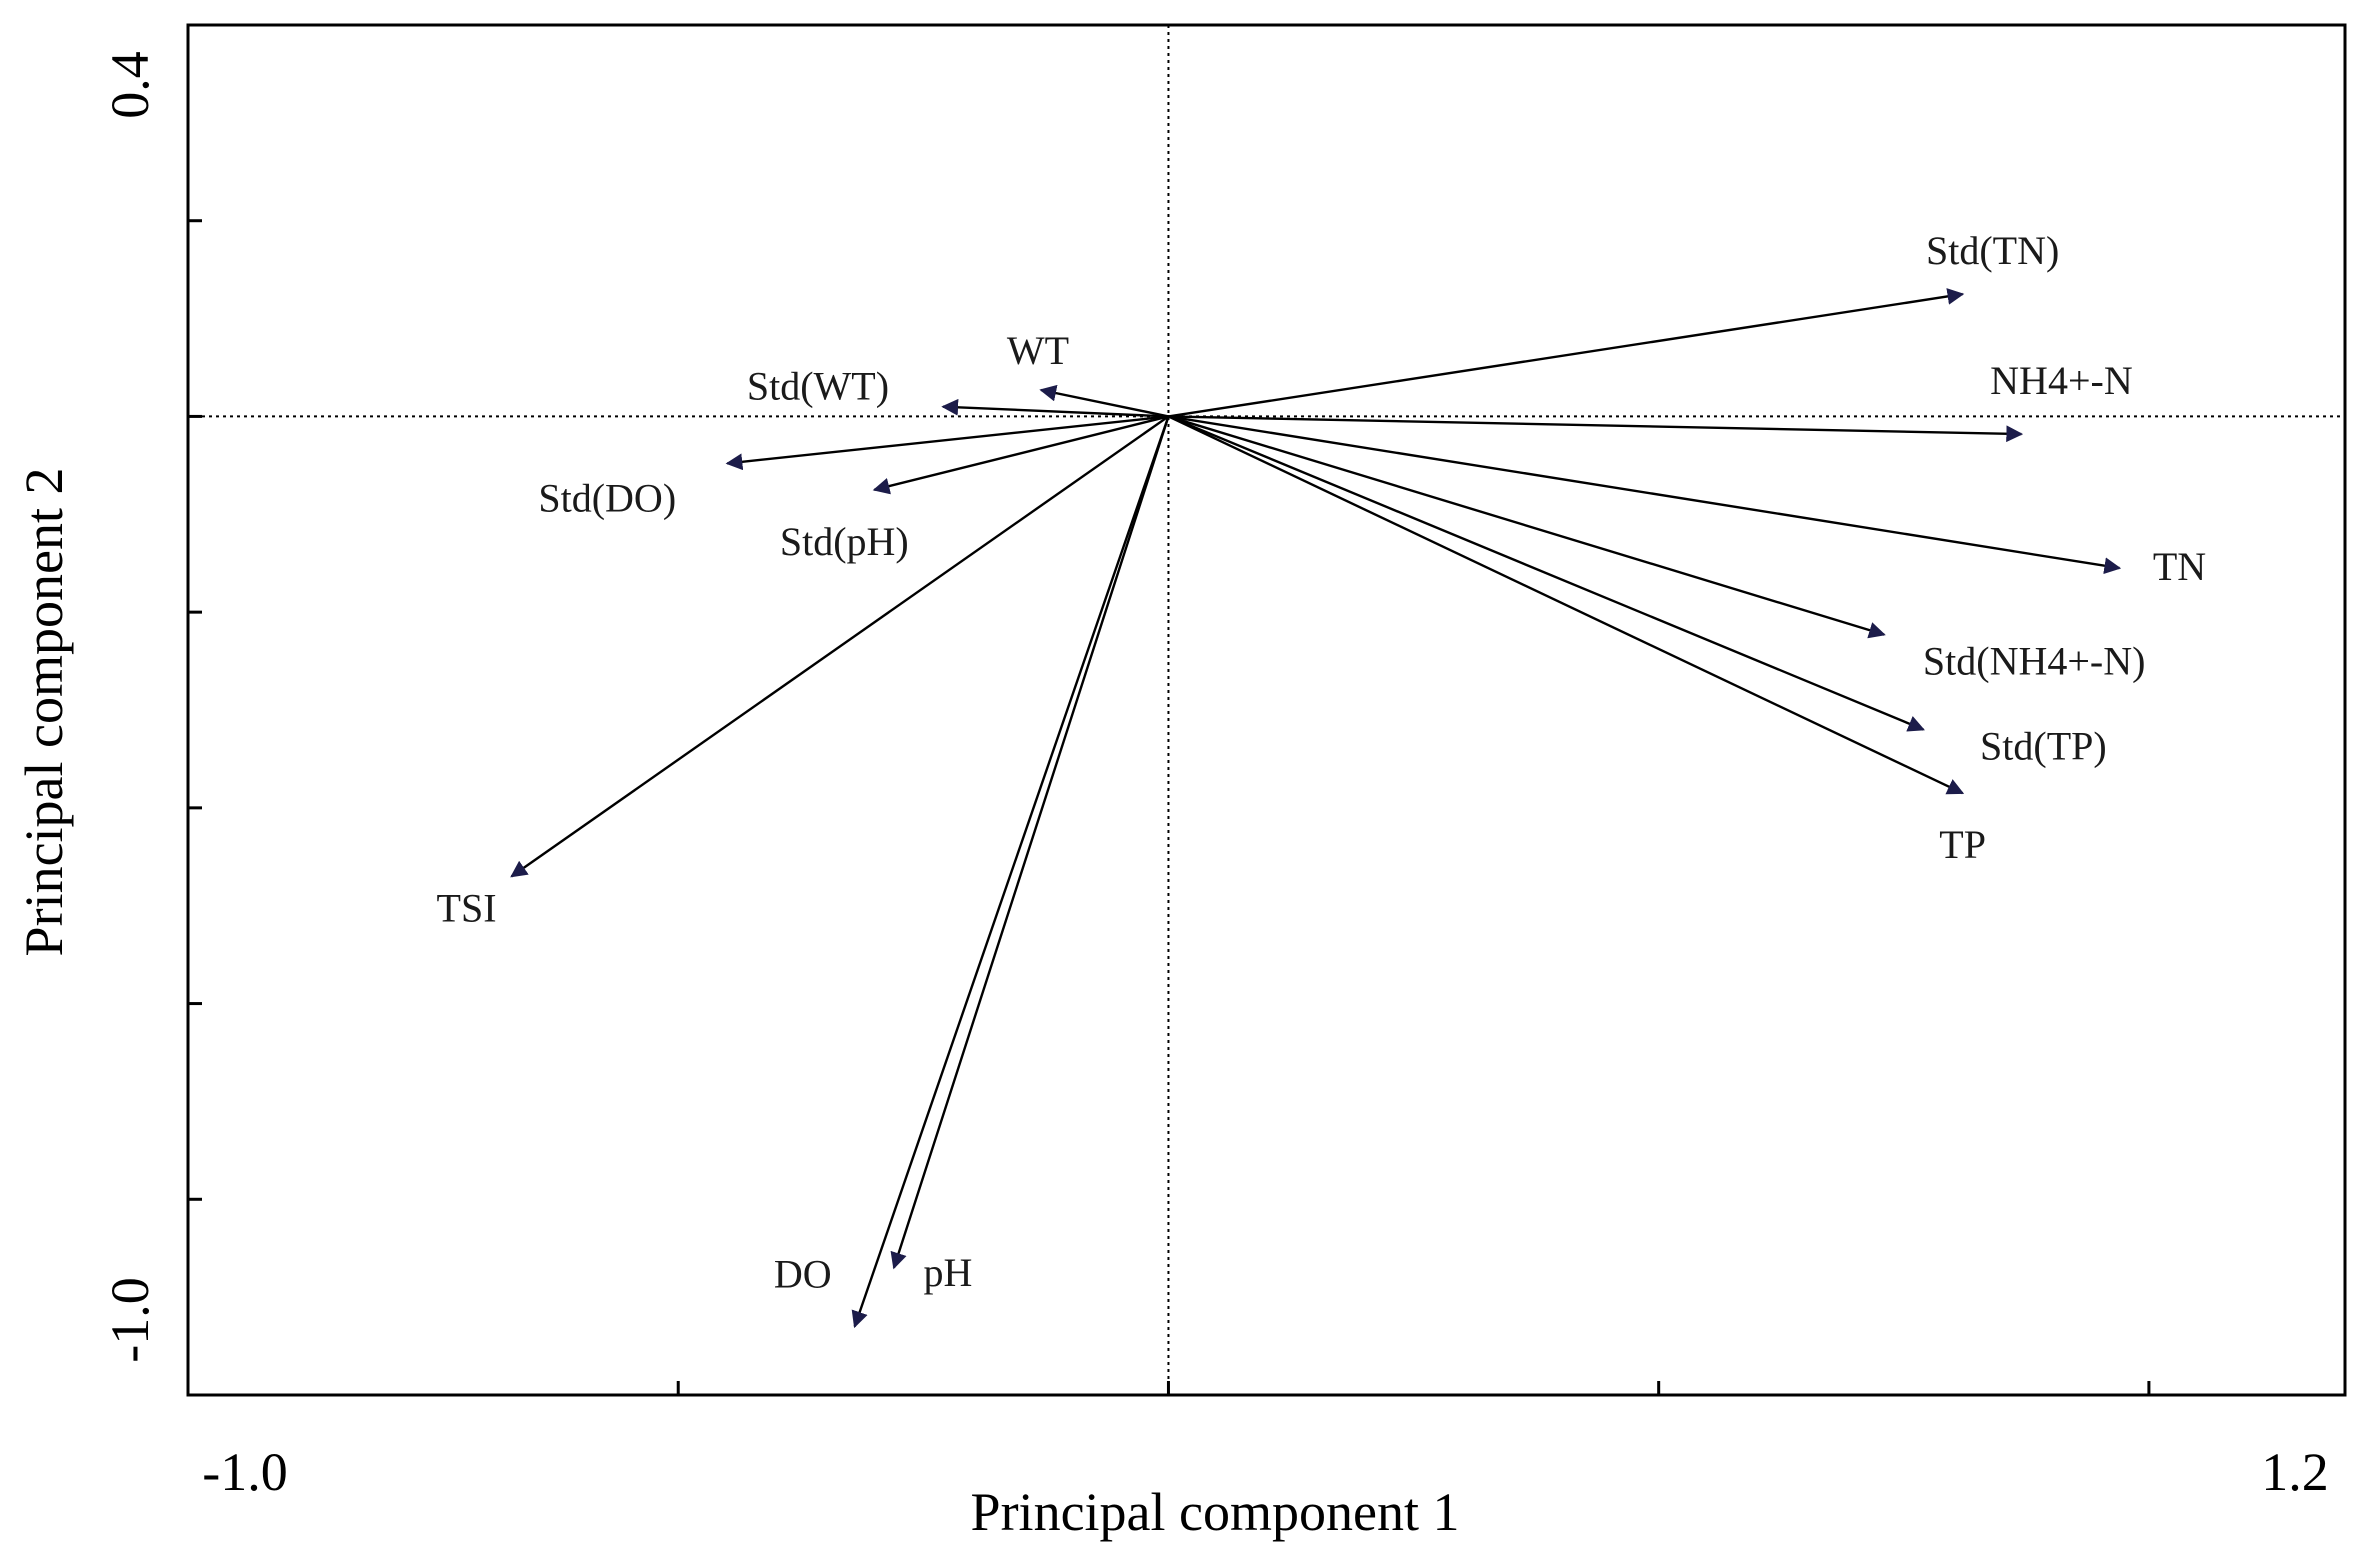 The height and width of the screenshot is (1564, 2364). What do you see at coordinates (1645, 495) in the screenshot?
I see `vector-arrow-tn` at bounding box center [1645, 495].